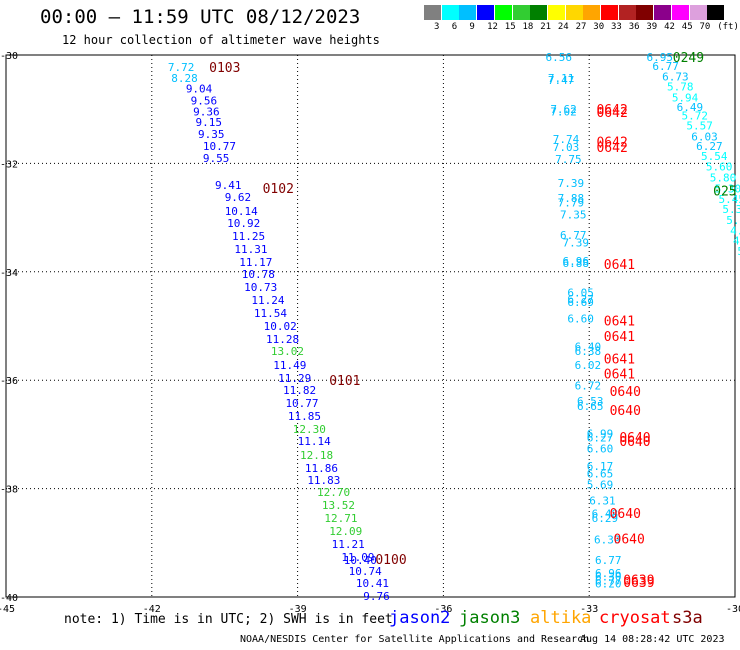 This screenshot has height=650, width=740. Describe the element at coordinates (571, 198) in the screenshot. I see `wave-height-value: 7.88` at that location.